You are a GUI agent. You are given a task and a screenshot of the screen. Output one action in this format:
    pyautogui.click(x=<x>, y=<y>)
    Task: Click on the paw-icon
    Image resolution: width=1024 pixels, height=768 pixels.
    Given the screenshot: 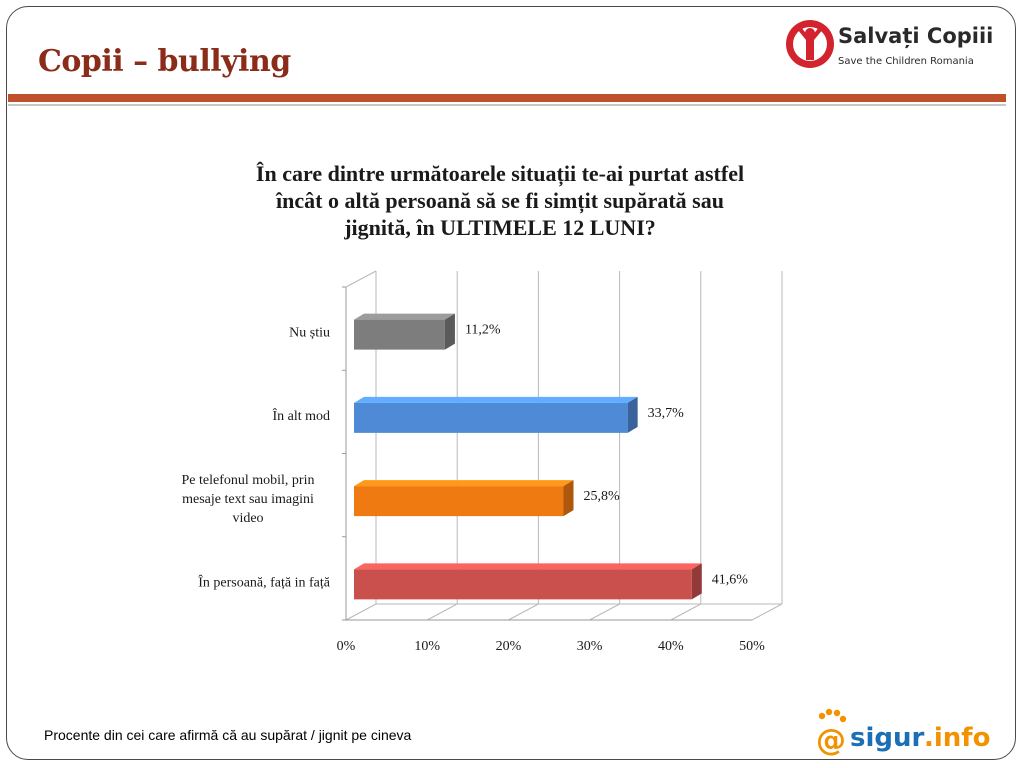 What is the action you would take?
    pyautogui.click(x=832, y=715)
    